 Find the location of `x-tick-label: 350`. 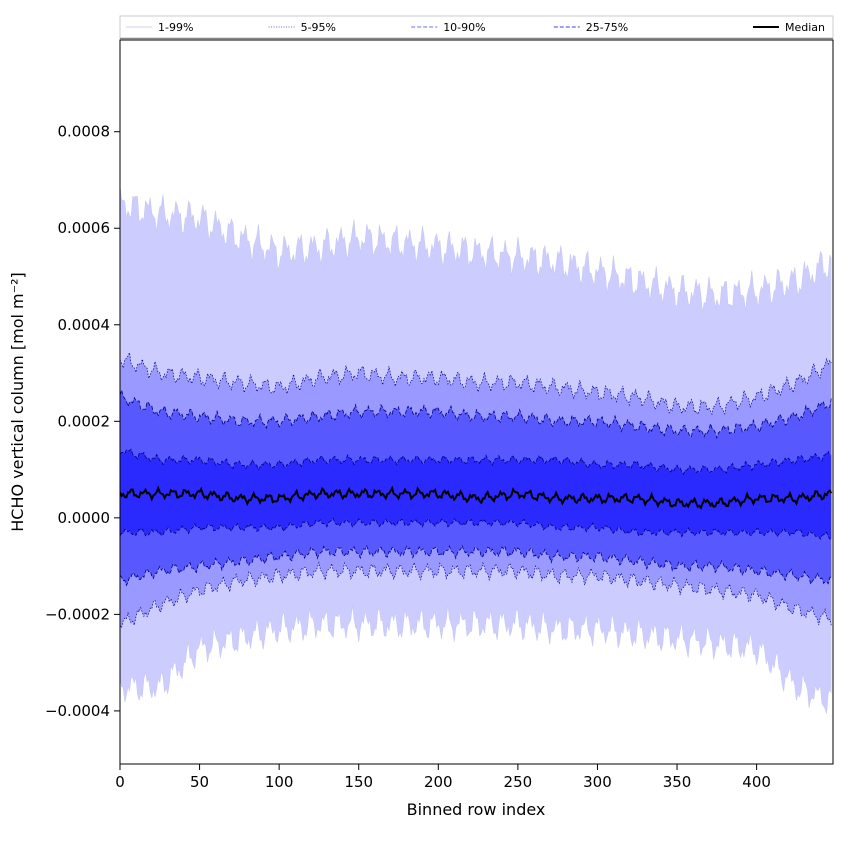

x-tick-label: 350 is located at coordinates (677, 782).